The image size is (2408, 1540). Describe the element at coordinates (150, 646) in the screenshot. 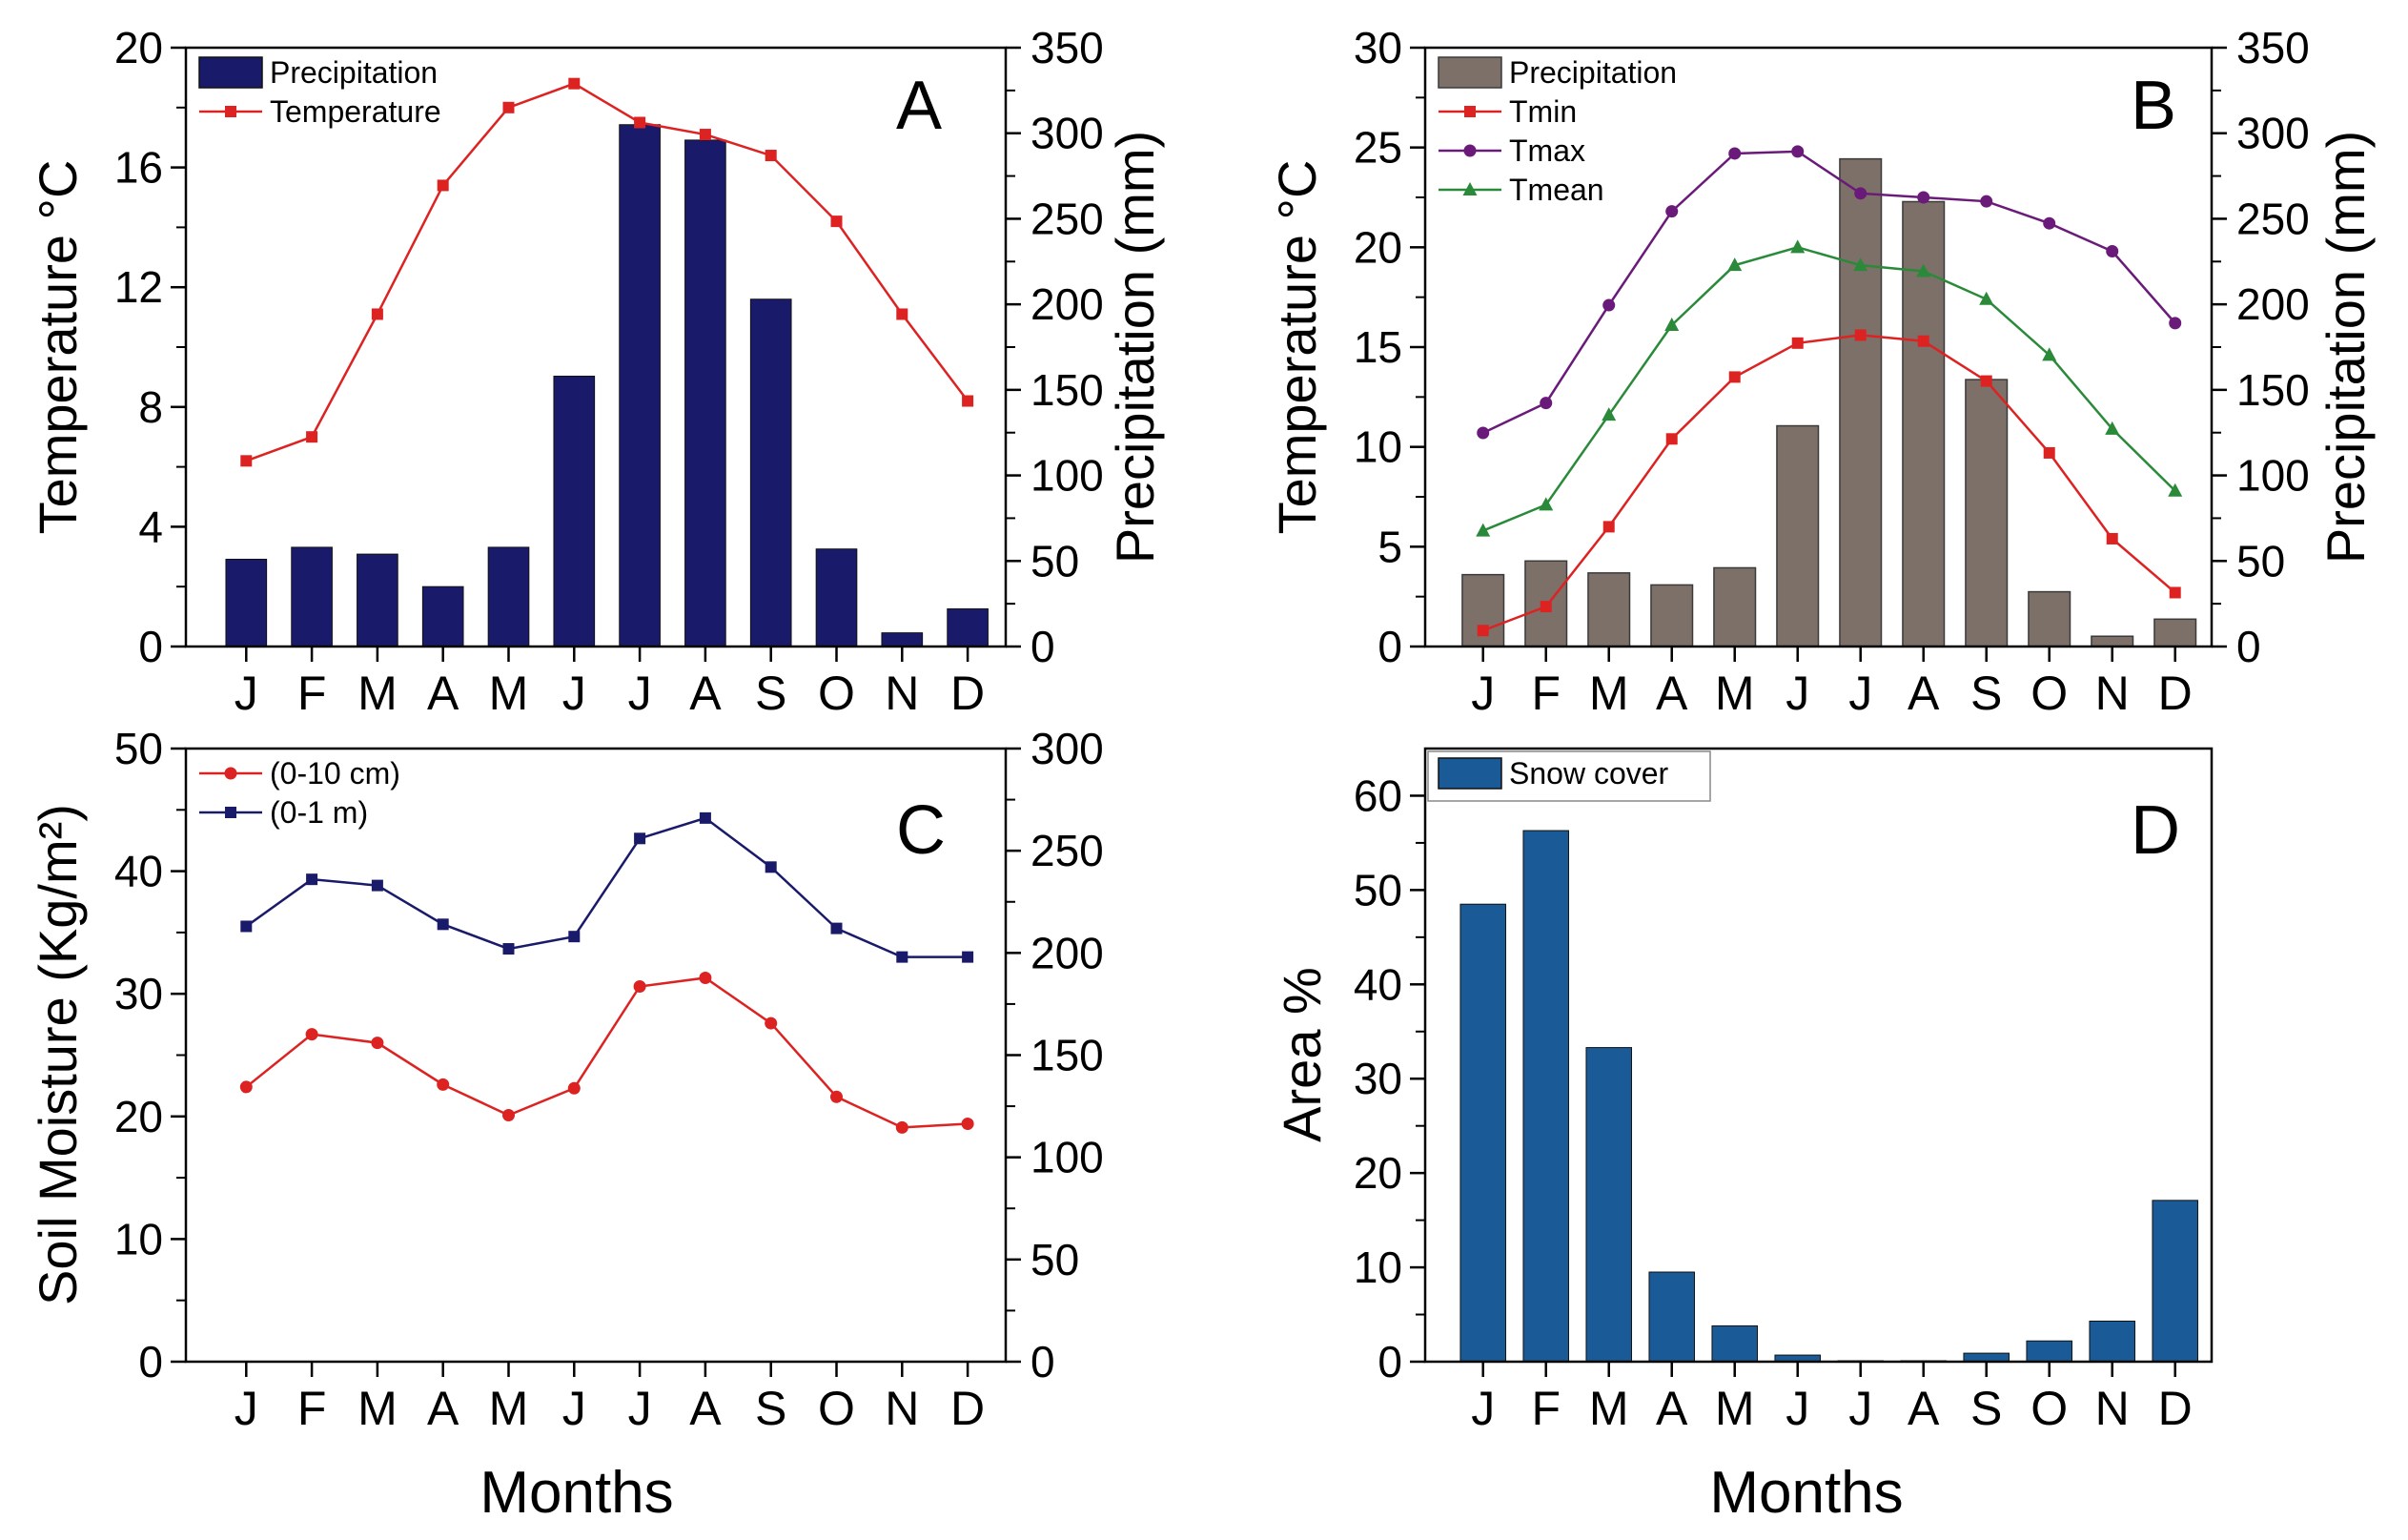

I see `panel-a-ytick-label-0: 0` at that location.